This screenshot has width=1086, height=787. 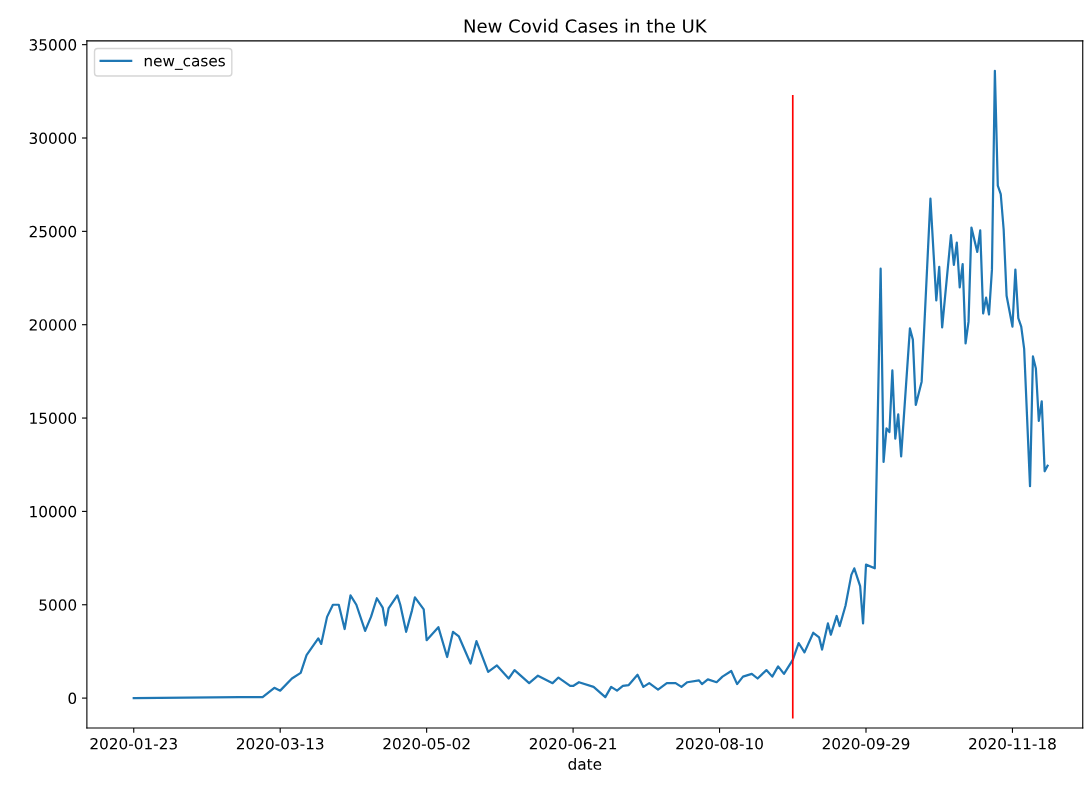 I want to click on y-tick-label: 10000, so click(x=53, y=511).